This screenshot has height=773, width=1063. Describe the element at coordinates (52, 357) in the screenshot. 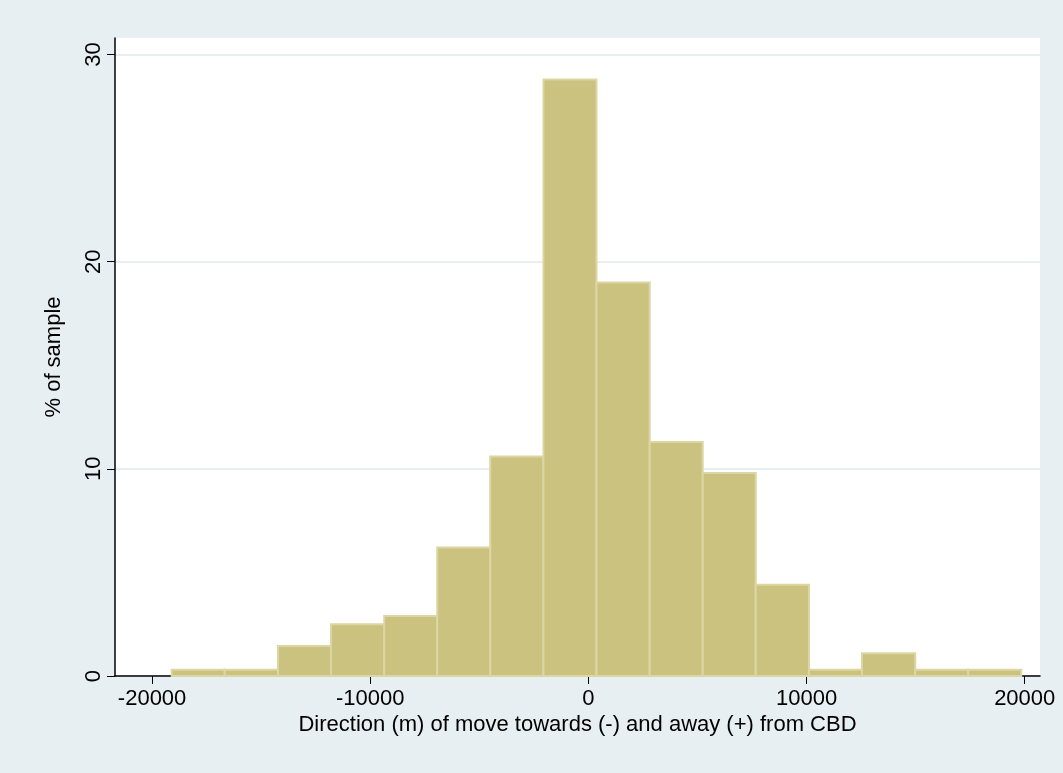

I see `y-axis-title: % of sample` at that location.